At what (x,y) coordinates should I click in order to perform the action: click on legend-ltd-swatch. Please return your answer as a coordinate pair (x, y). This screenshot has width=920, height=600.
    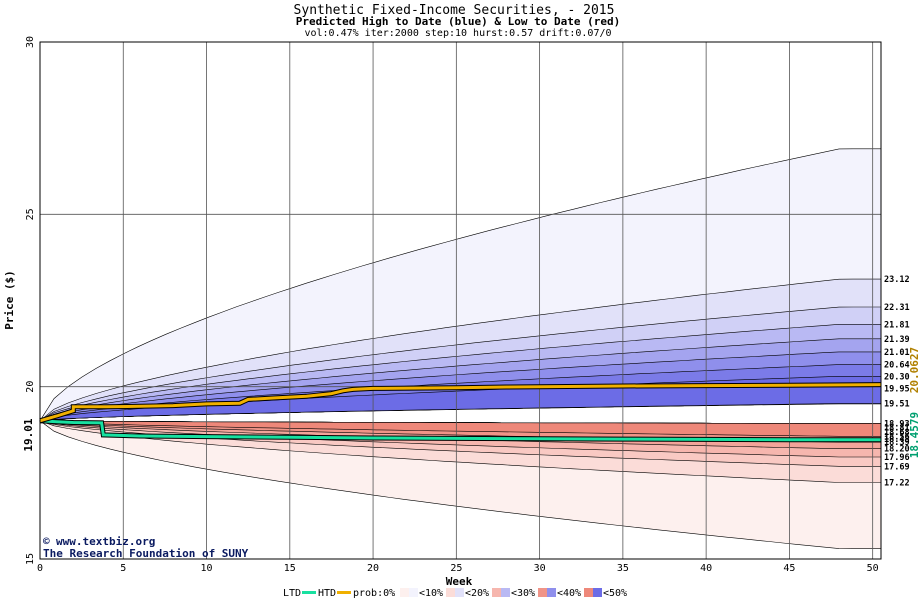
    Looking at the image, I should click on (309, 592).